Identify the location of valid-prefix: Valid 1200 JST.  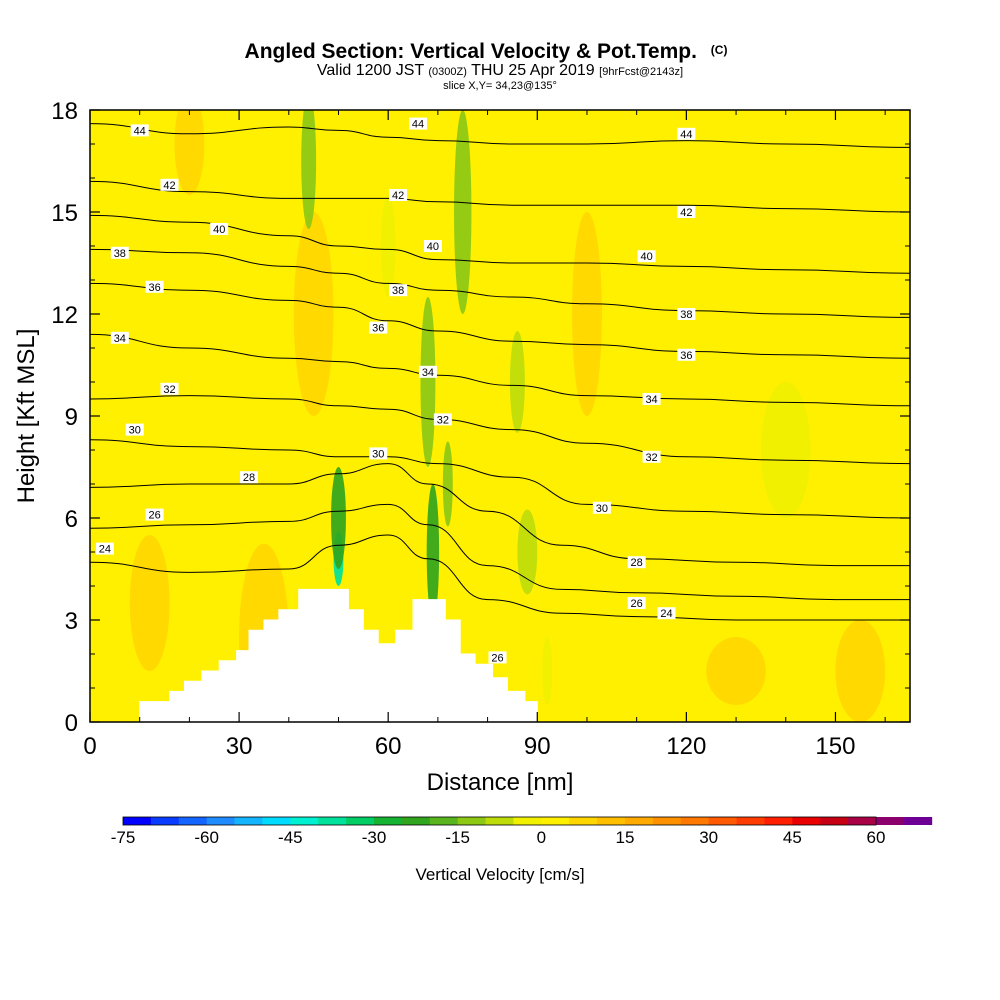
(371, 70).